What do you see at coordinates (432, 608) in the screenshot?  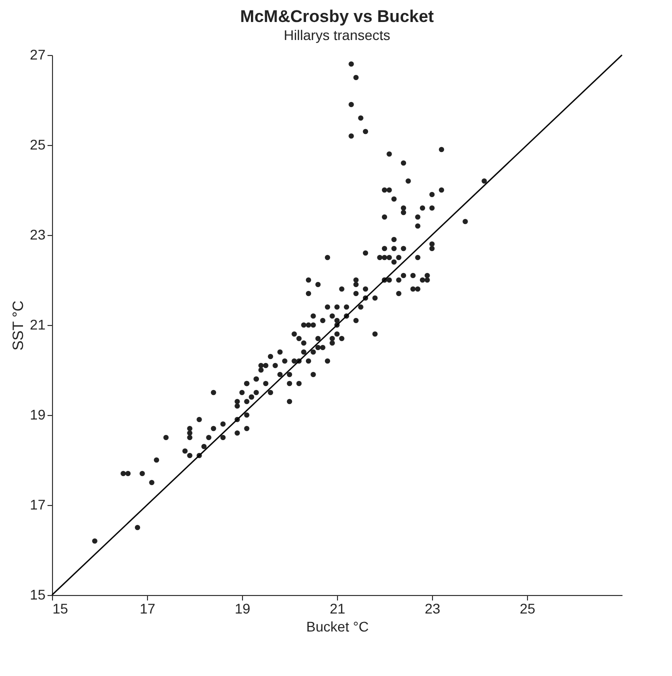 I see `x-tick-label: 23` at bounding box center [432, 608].